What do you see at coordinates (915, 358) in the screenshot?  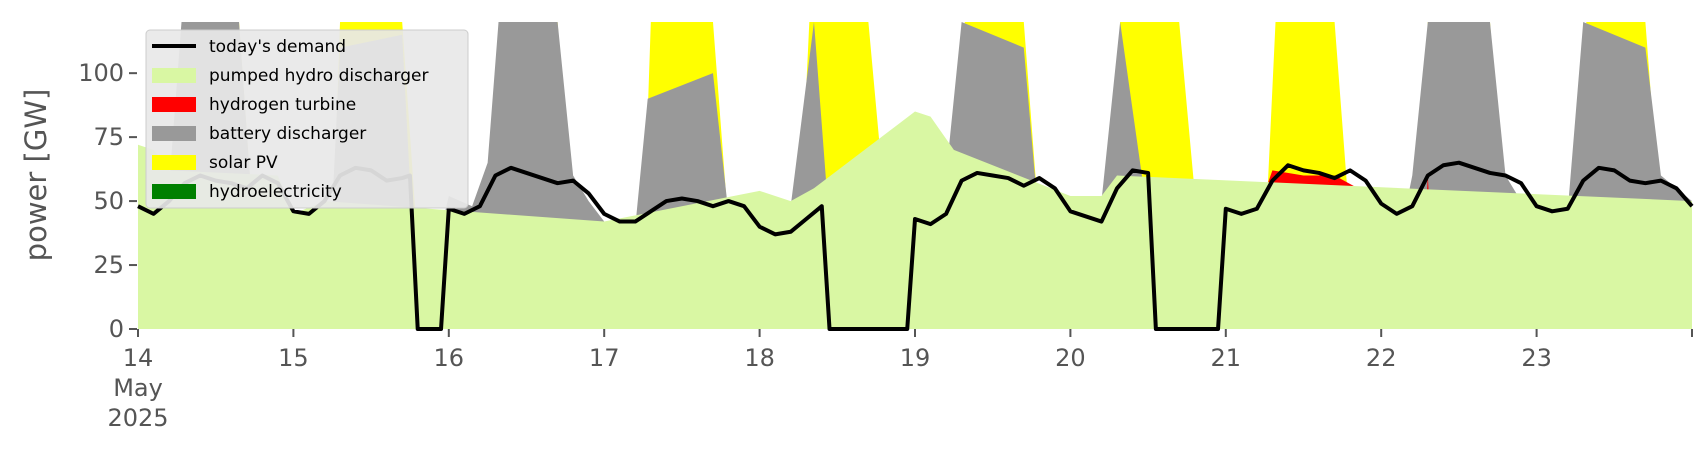 I see `x-tick-label: 19` at bounding box center [915, 358].